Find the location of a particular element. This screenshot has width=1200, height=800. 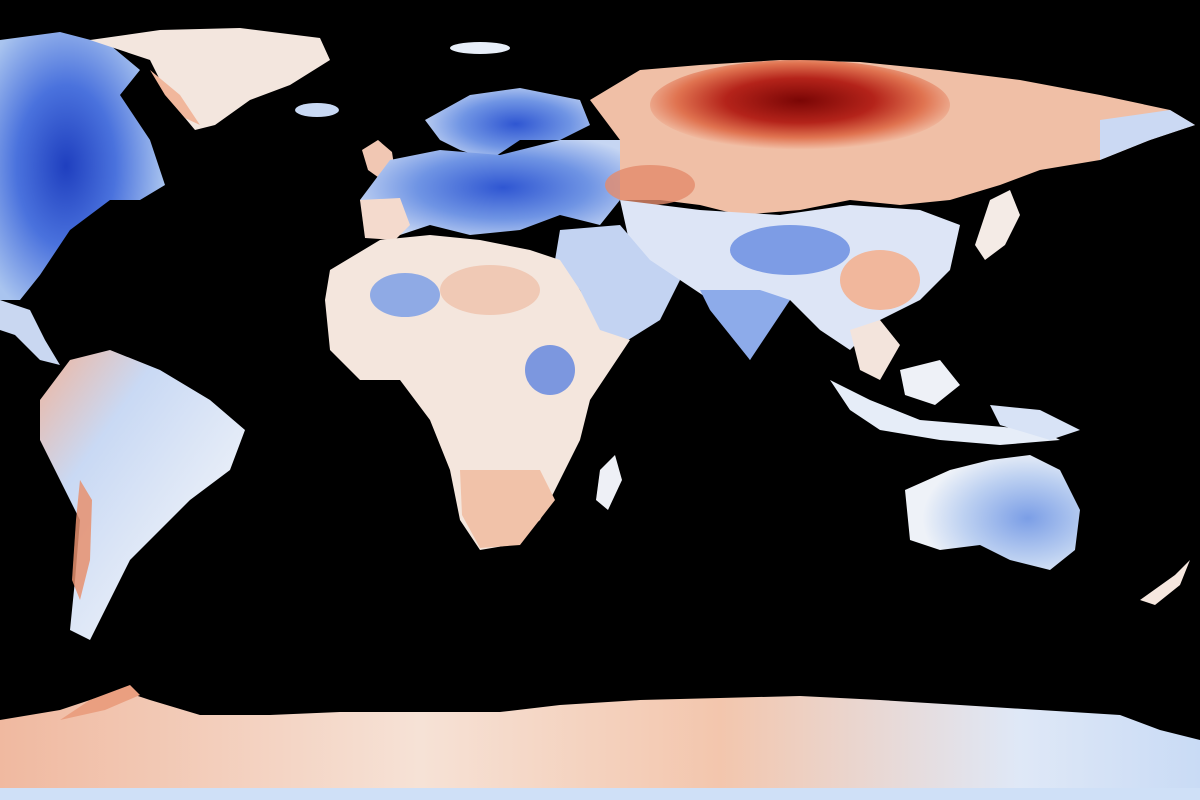

antarctic-peninsula is located at coordinates (100, 702).